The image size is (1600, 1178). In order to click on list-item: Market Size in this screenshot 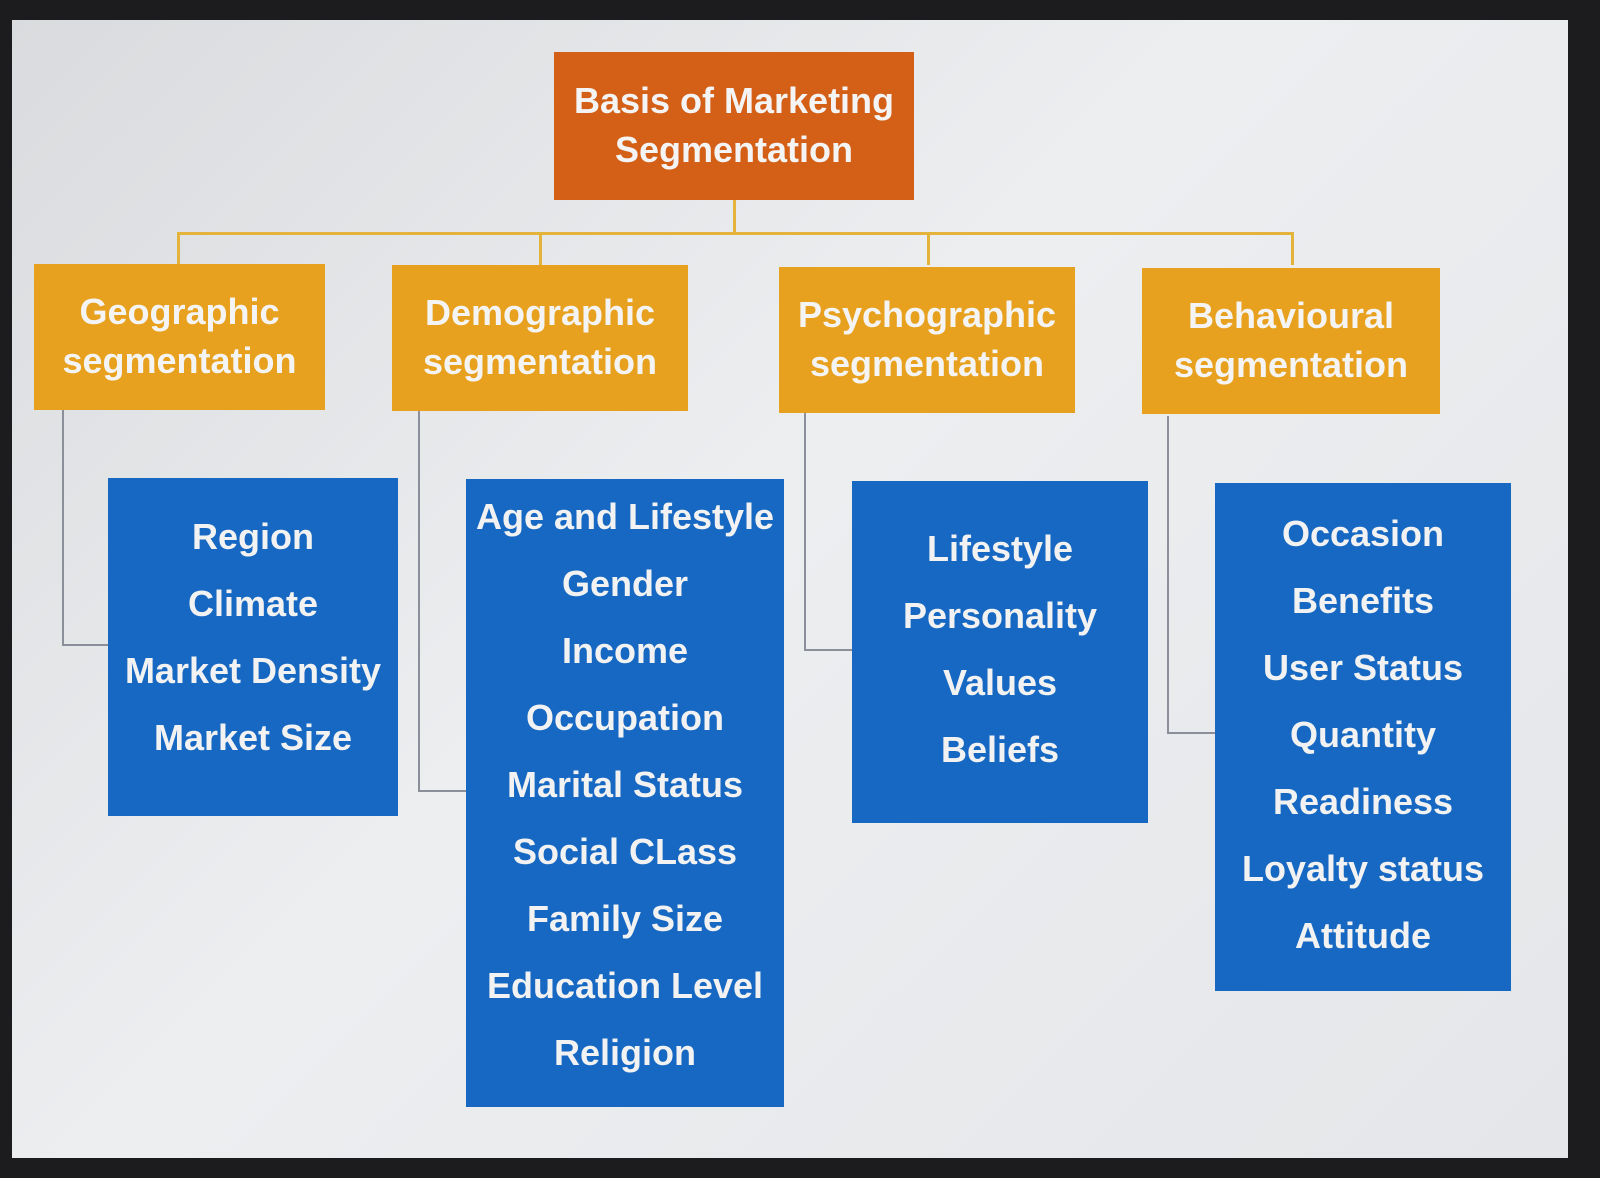, I will do `click(253, 737)`.